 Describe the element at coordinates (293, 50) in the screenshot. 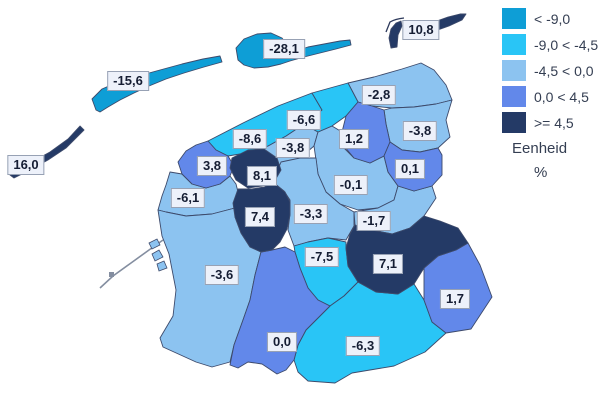

I see `region-i3` at that location.